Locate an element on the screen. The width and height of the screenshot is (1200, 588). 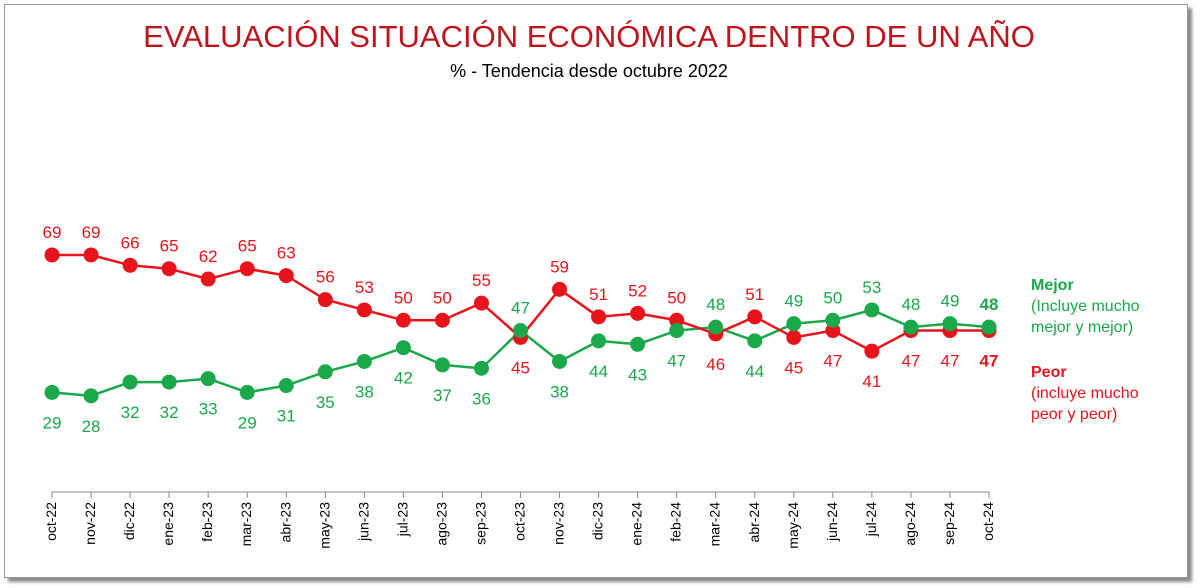
data-label-peor: 46 is located at coordinates (715, 364).